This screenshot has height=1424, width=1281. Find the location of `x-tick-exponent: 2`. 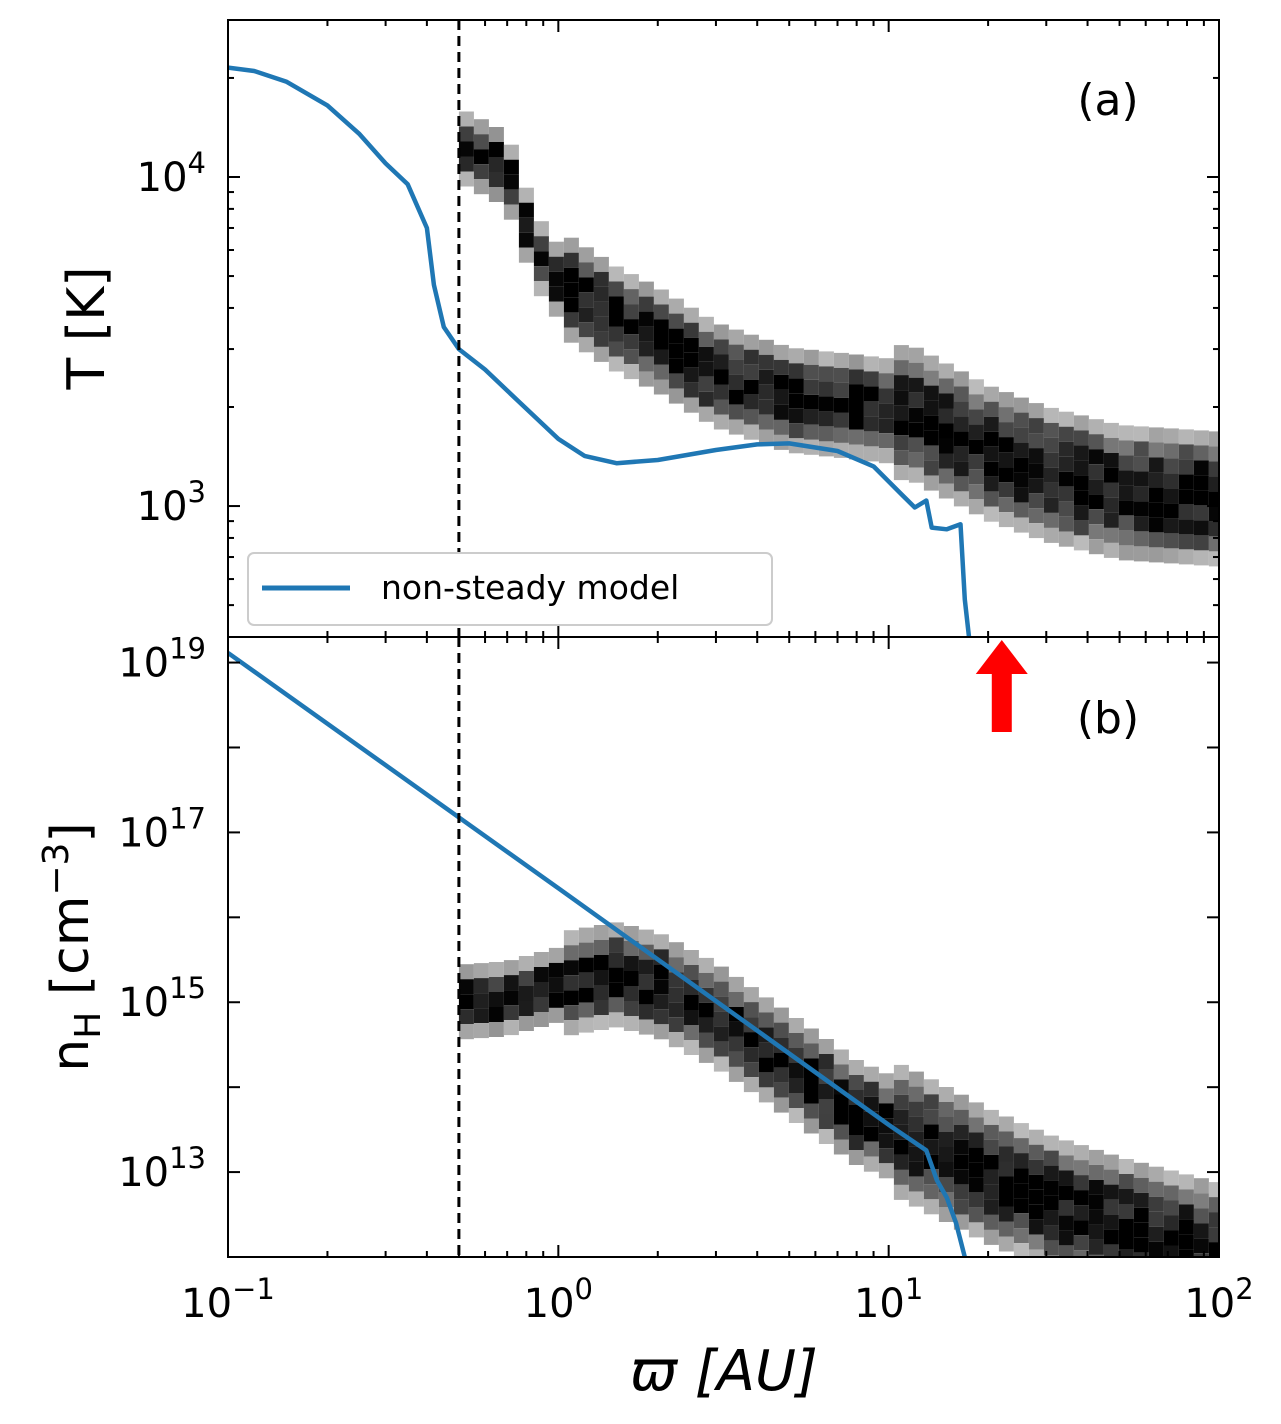

x-tick-exponent: 2 is located at coordinates (1244, 1289).